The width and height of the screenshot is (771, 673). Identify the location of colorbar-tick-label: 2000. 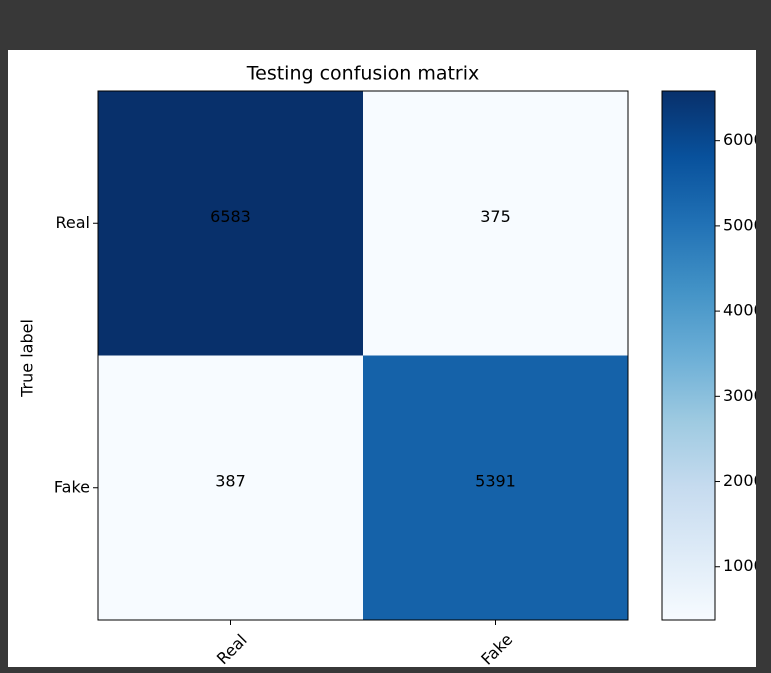
(739, 480).